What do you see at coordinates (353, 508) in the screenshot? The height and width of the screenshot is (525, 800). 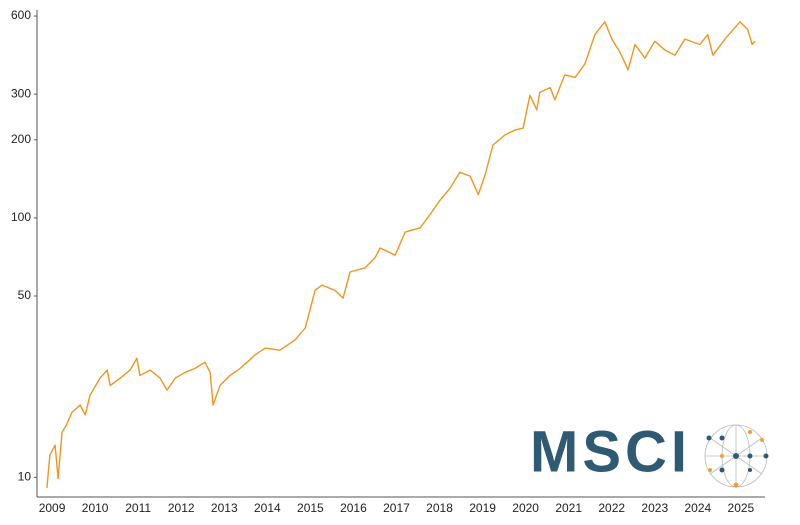 I see `x-tick-label: 2016` at bounding box center [353, 508].